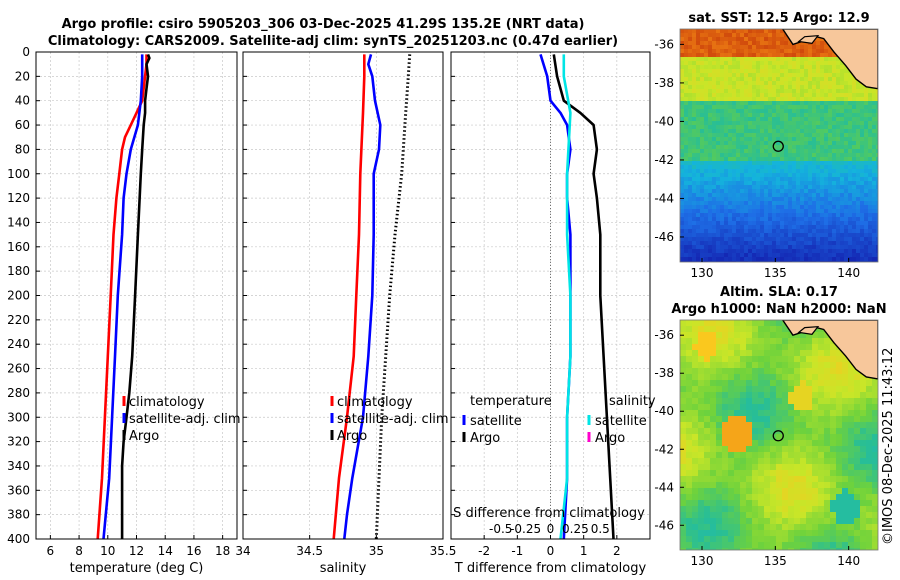  I want to click on x-tick-label: 130, so click(702, 273).